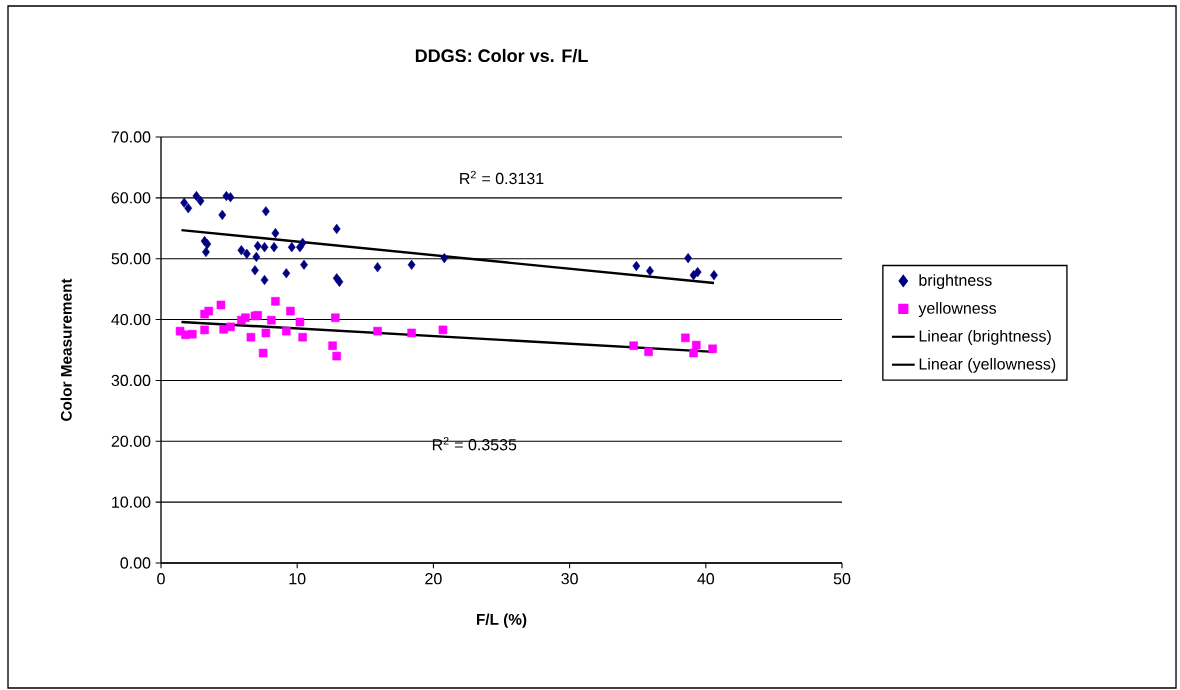 This screenshot has height=690, width=1180. Describe the element at coordinates (161, 579) in the screenshot. I see `x-tick-label: 0` at that location.